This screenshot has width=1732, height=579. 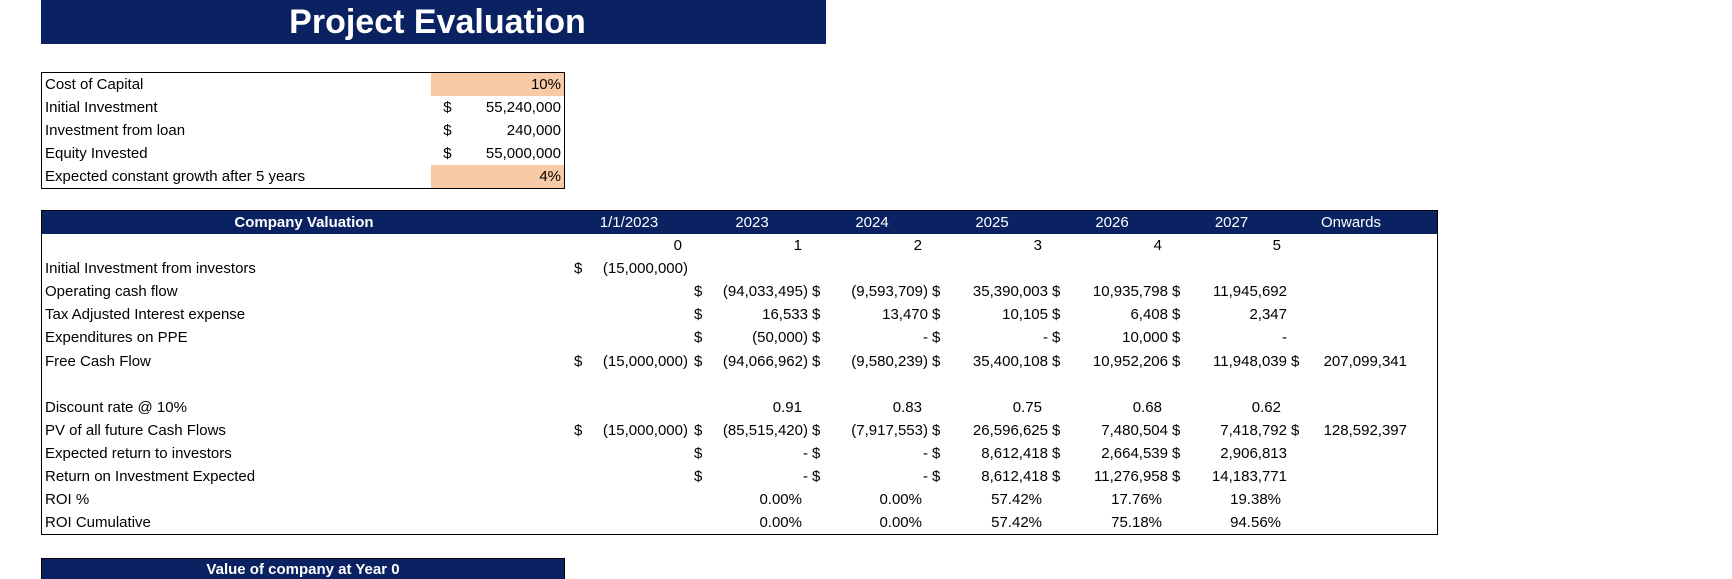 I want to click on table-cell: $ (94,033,495), so click(x=752, y=291).